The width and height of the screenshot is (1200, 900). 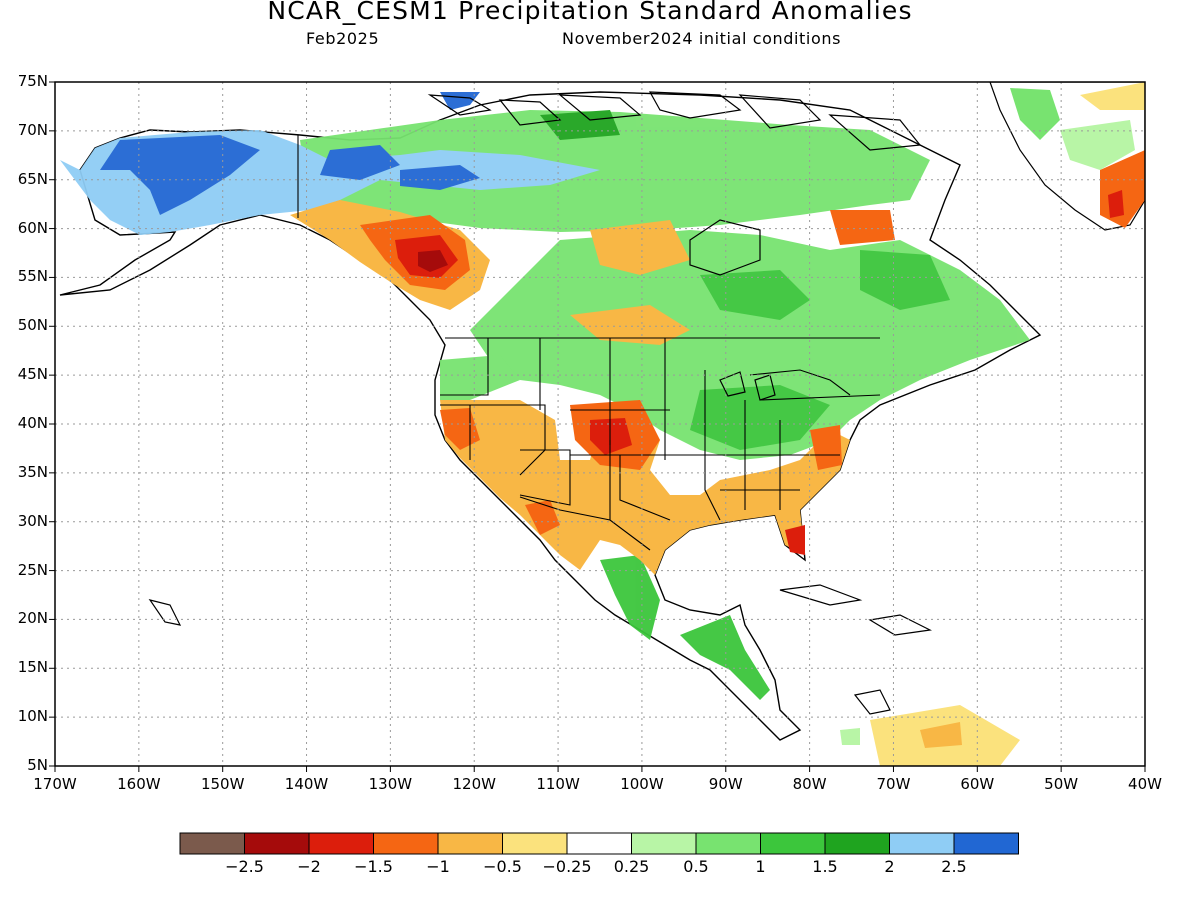 I want to click on latitude-label: 20N, so click(x=32, y=618).